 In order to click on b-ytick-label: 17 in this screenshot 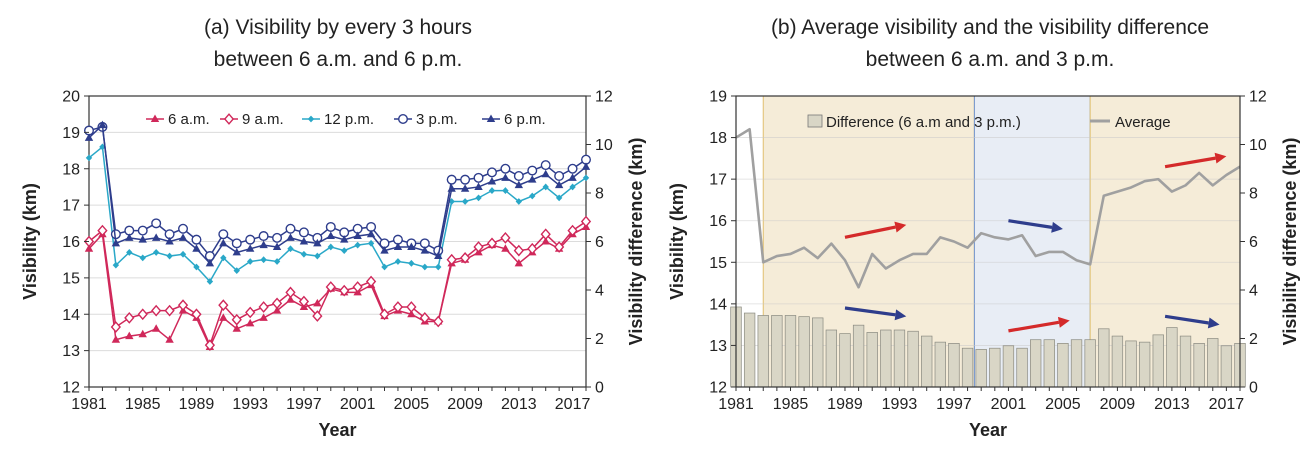, I will do `click(718, 180)`.